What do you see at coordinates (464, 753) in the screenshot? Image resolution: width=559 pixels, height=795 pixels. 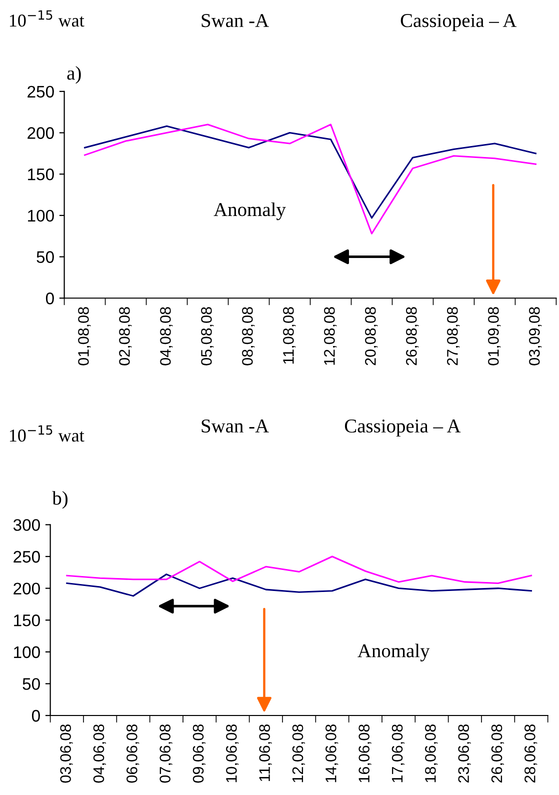 I see `x-tick-label: 23,06,08` at bounding box center [464, 753].